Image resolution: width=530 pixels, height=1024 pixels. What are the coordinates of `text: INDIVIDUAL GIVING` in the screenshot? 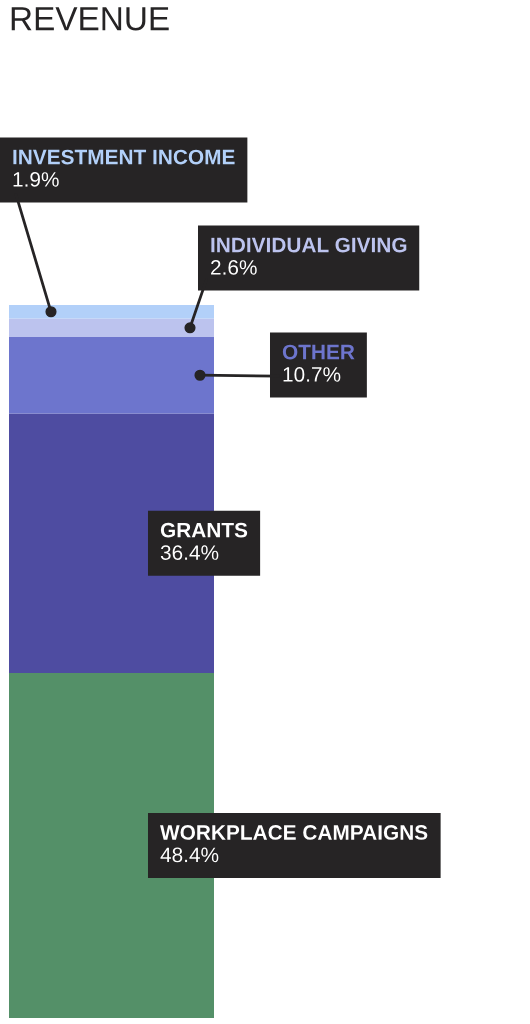 It's located at (309, 245).